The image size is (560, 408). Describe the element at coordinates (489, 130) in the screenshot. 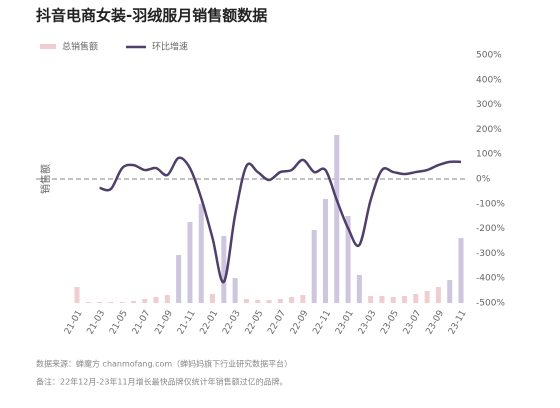

I see `y2-tick-label: 200%` at that location.